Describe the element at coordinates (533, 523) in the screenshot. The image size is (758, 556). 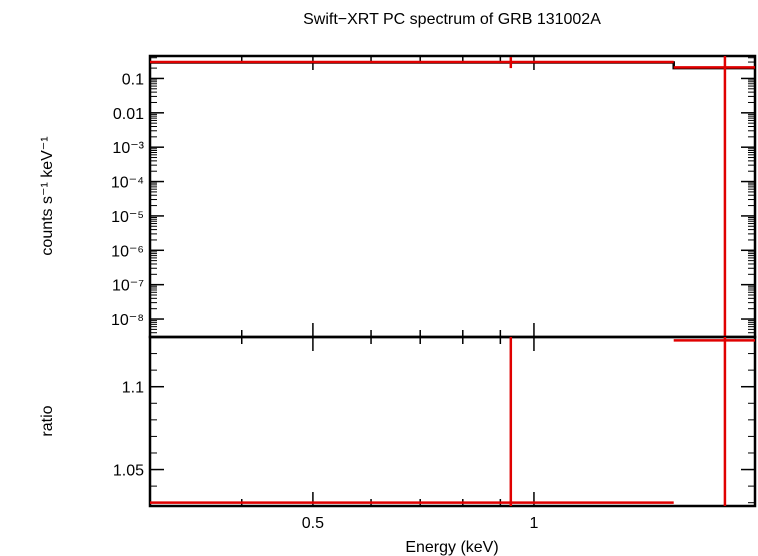
I see `x-tick-label: 1` at that location.